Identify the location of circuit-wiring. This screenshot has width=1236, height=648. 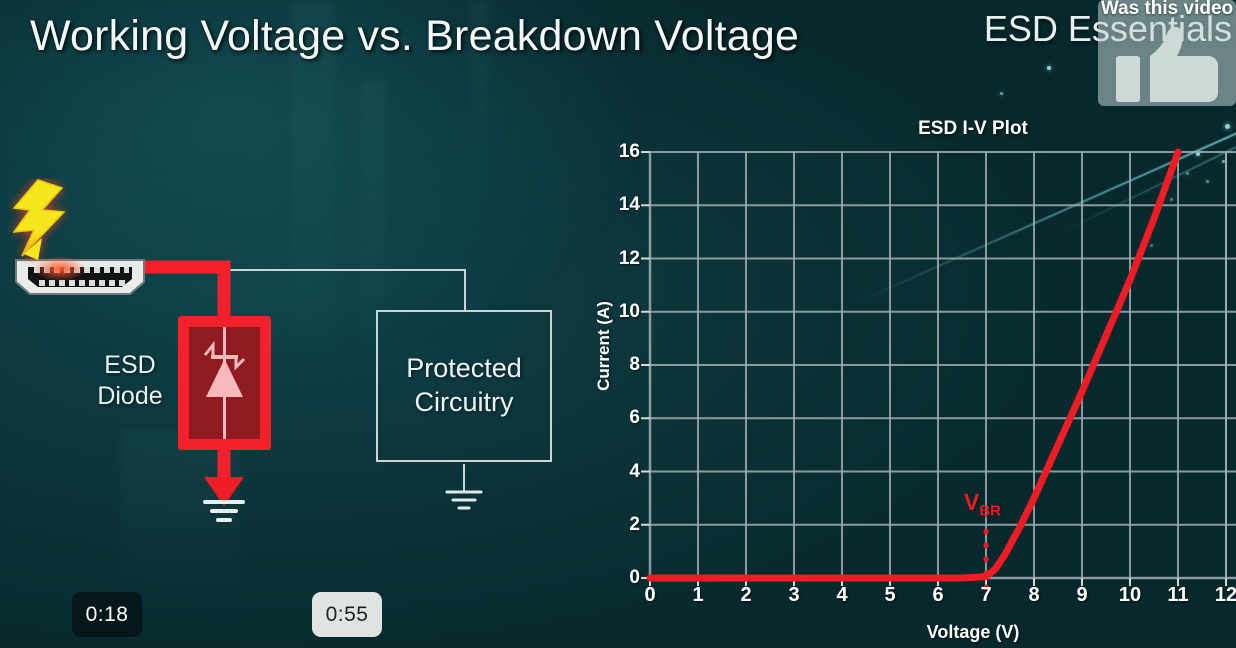
(303, 391).